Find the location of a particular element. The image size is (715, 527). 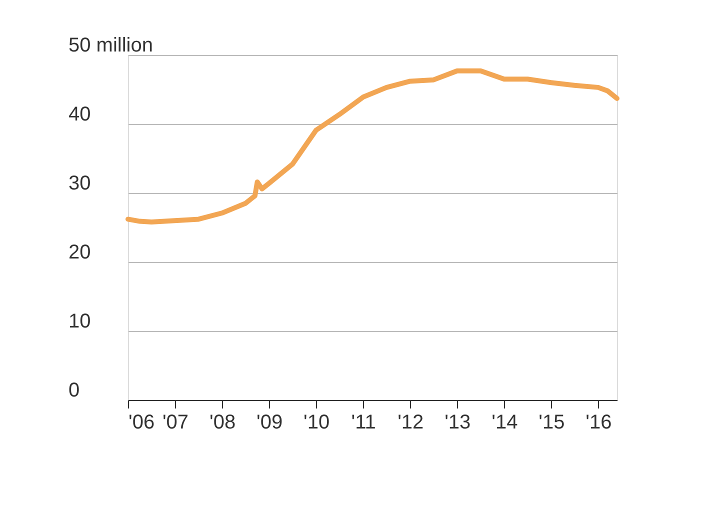

y-tick-label: 30 is located at coordinates (79, 183).